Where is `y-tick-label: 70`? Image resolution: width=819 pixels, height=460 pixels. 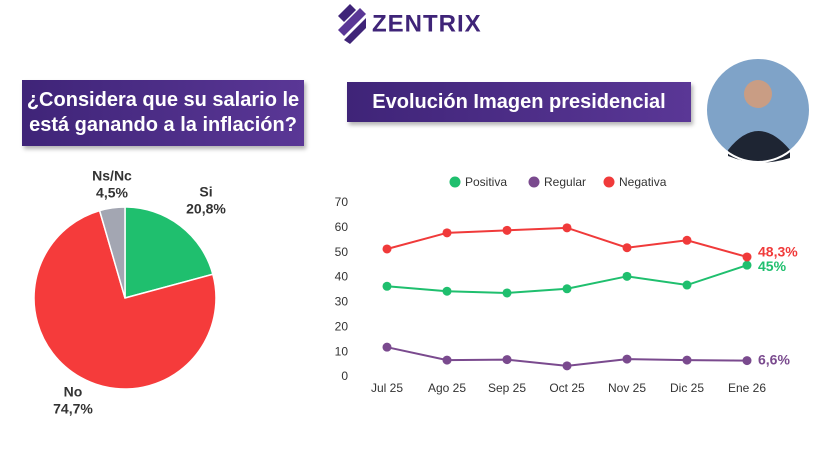
y-tick-label: 70 is located at coordinates (342, 202).